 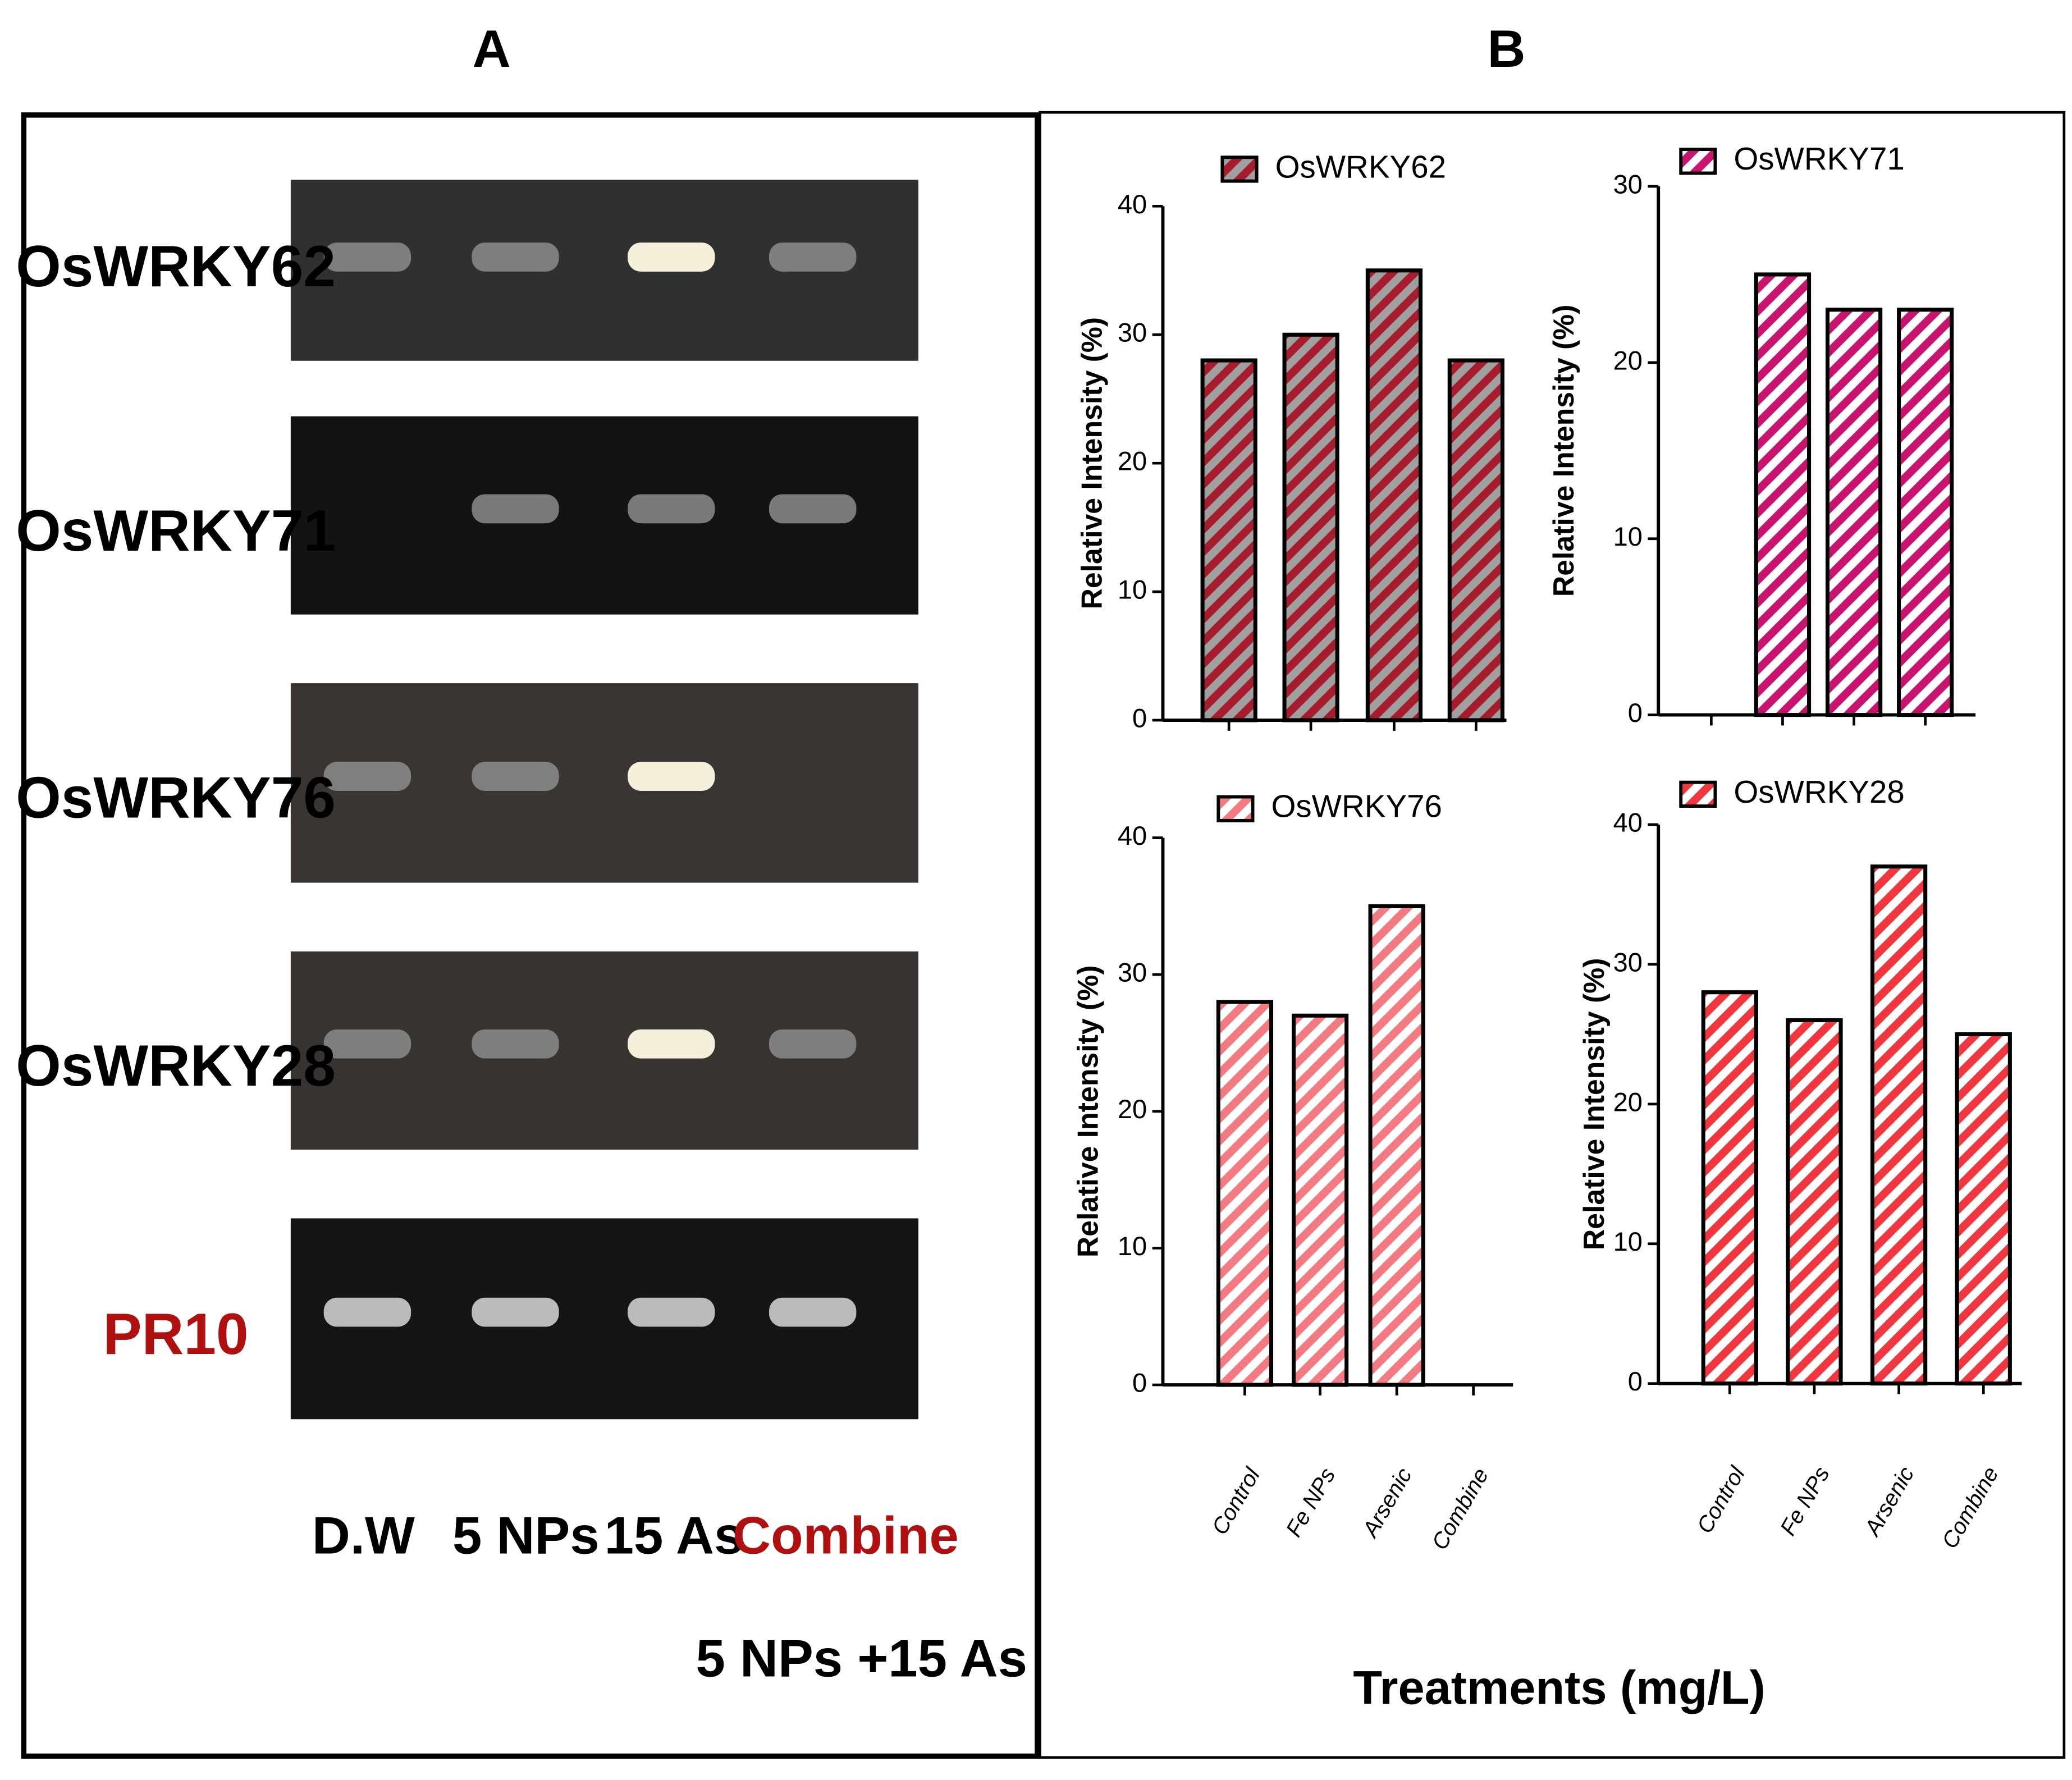 What do you see at coordinates (176, 530) in the screenshot?
I see `gene-label: OsWRKY71` at bounding box center [176, 530].